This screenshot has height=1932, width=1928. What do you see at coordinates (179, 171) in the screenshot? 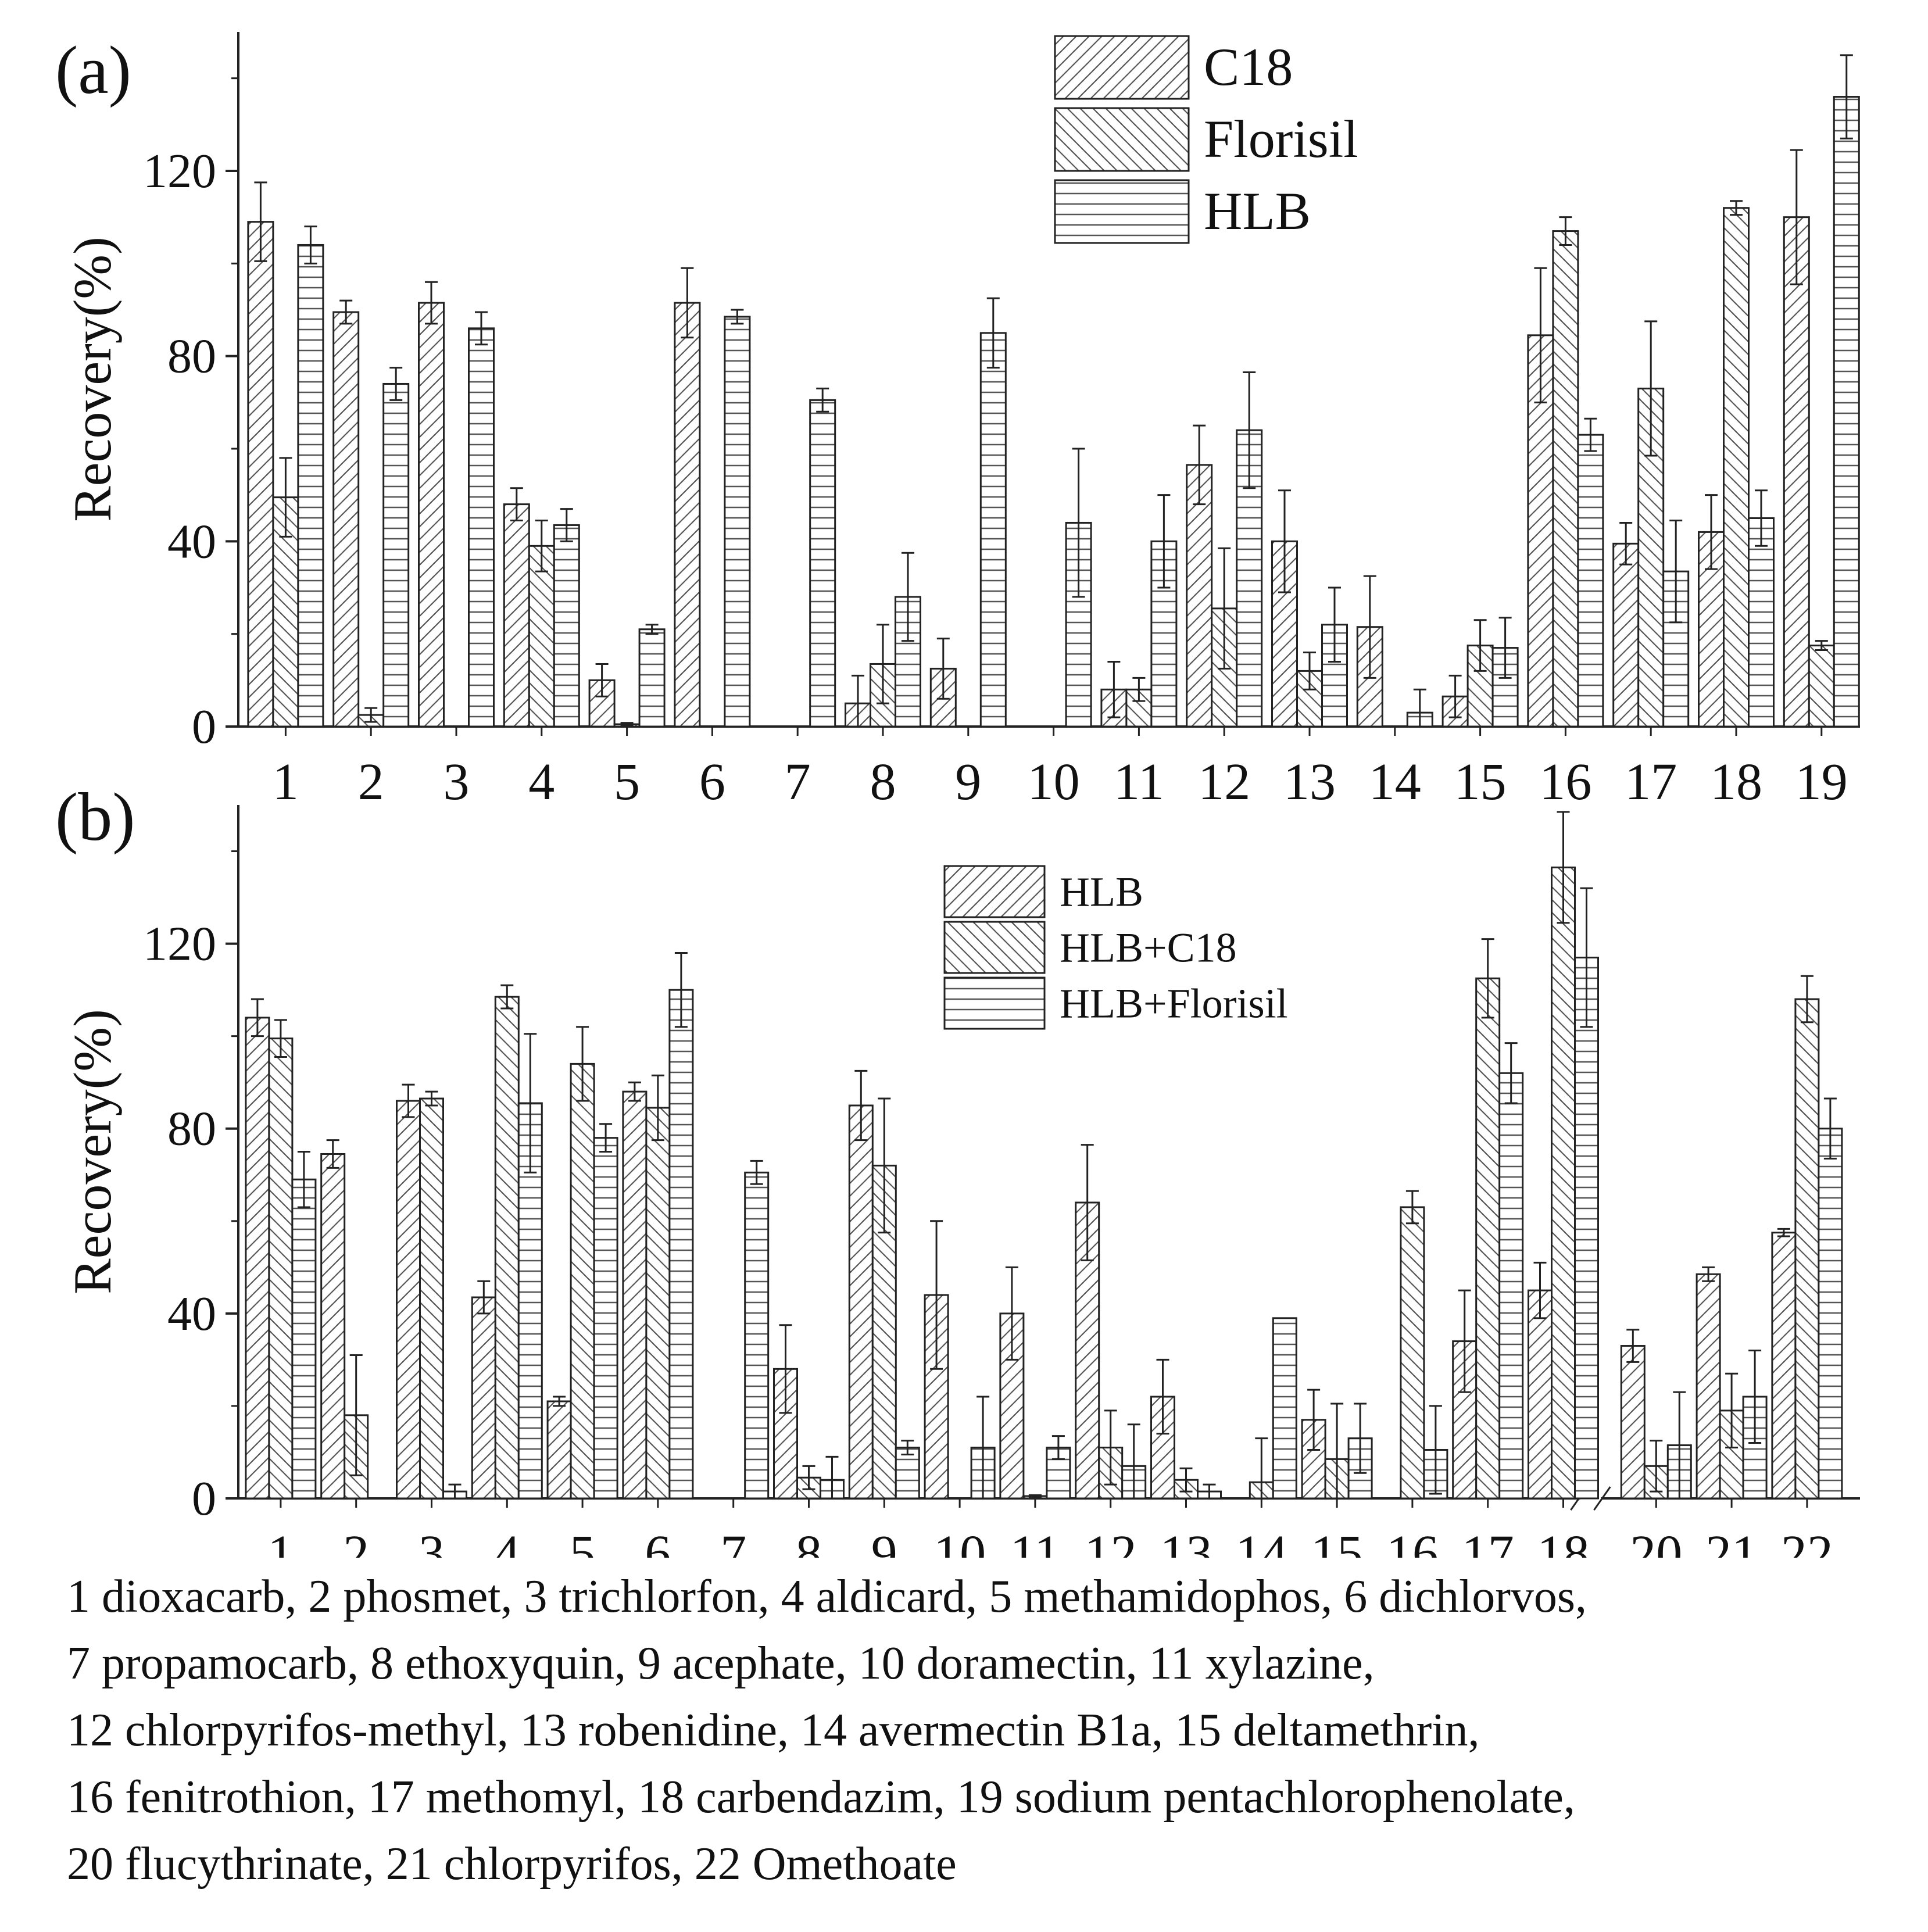
I see `y-tick-label: 120` at bounding box center [179, 171].